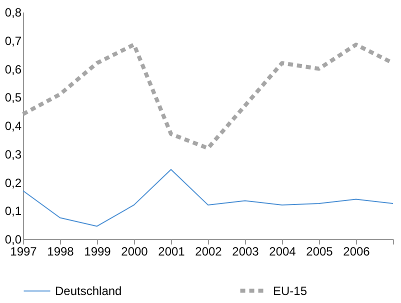 The image size is (401, 303). I want to click on legend-label: EU-15, so click(290, 291).